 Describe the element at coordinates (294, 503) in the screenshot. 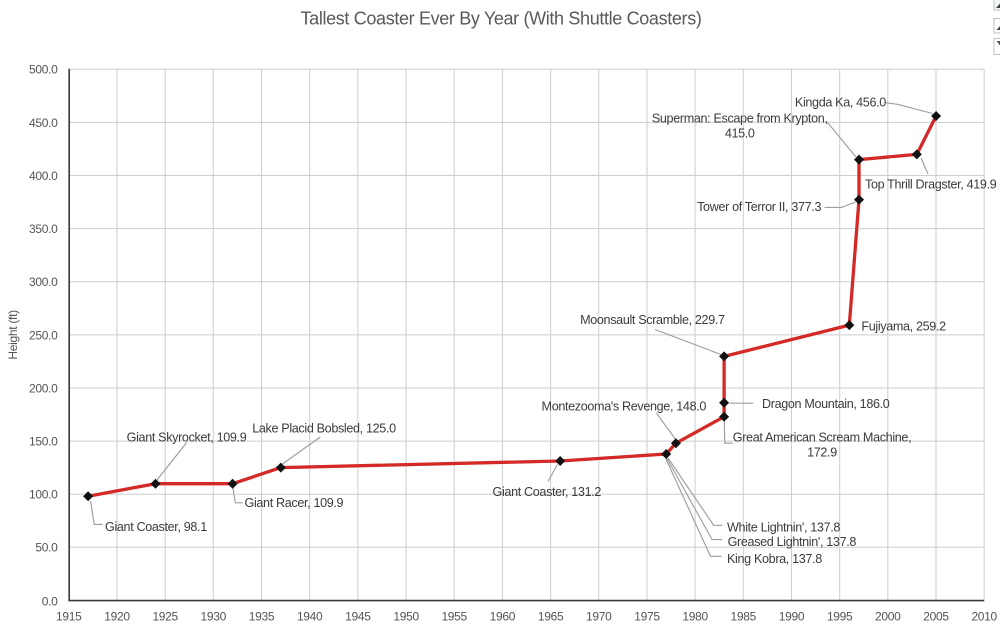

I see `svg-text: Giant Racer, 109.9` at that location.